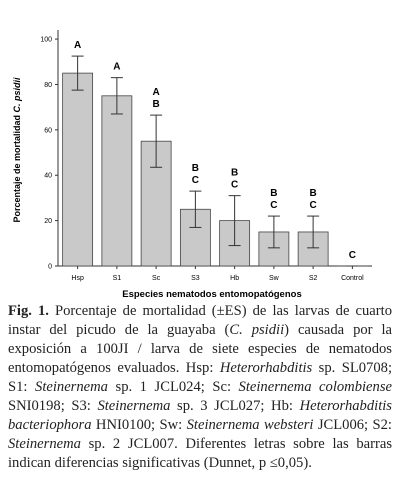 This screenshot has height=496, width=400. What do you see at coordinates (266, 368) in the screenshot?
I see `caption-run: Heterorhabditis` at bounding box center [266, 368].